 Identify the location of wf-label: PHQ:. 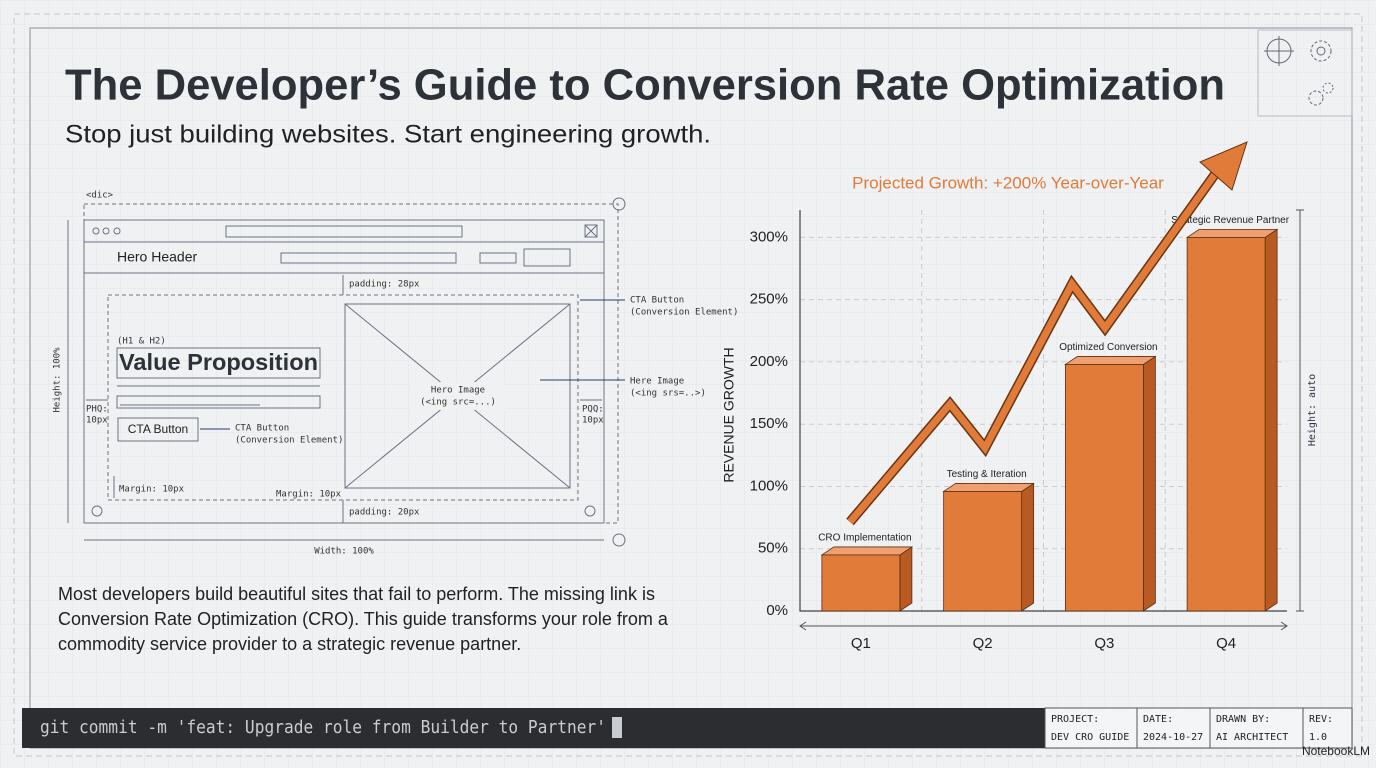
(97, 410).